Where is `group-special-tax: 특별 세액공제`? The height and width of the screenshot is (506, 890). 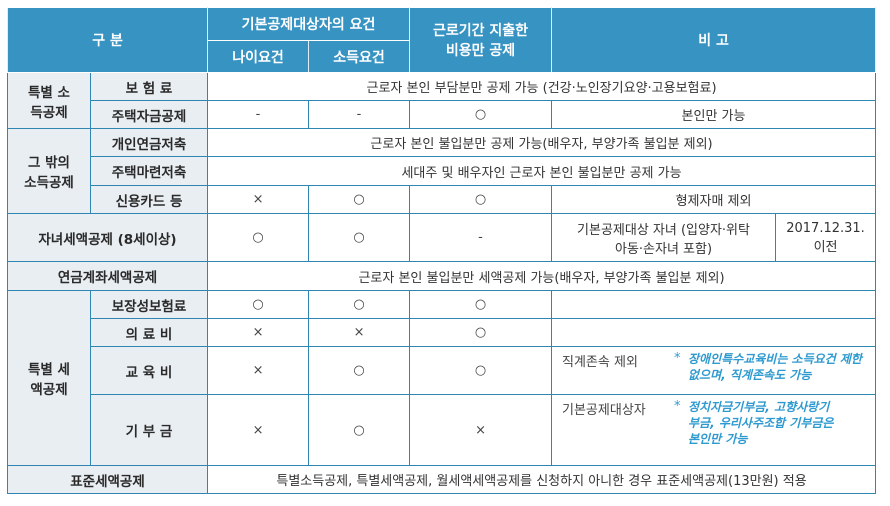
group-special-tax: 특별 세액공제 is located at coordinates (49, 378).